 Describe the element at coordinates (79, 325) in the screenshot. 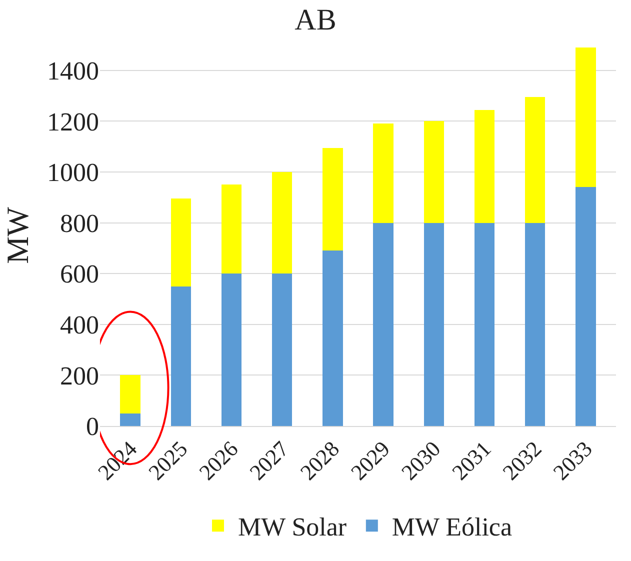

I see `y-tick-label: 400` at that location.